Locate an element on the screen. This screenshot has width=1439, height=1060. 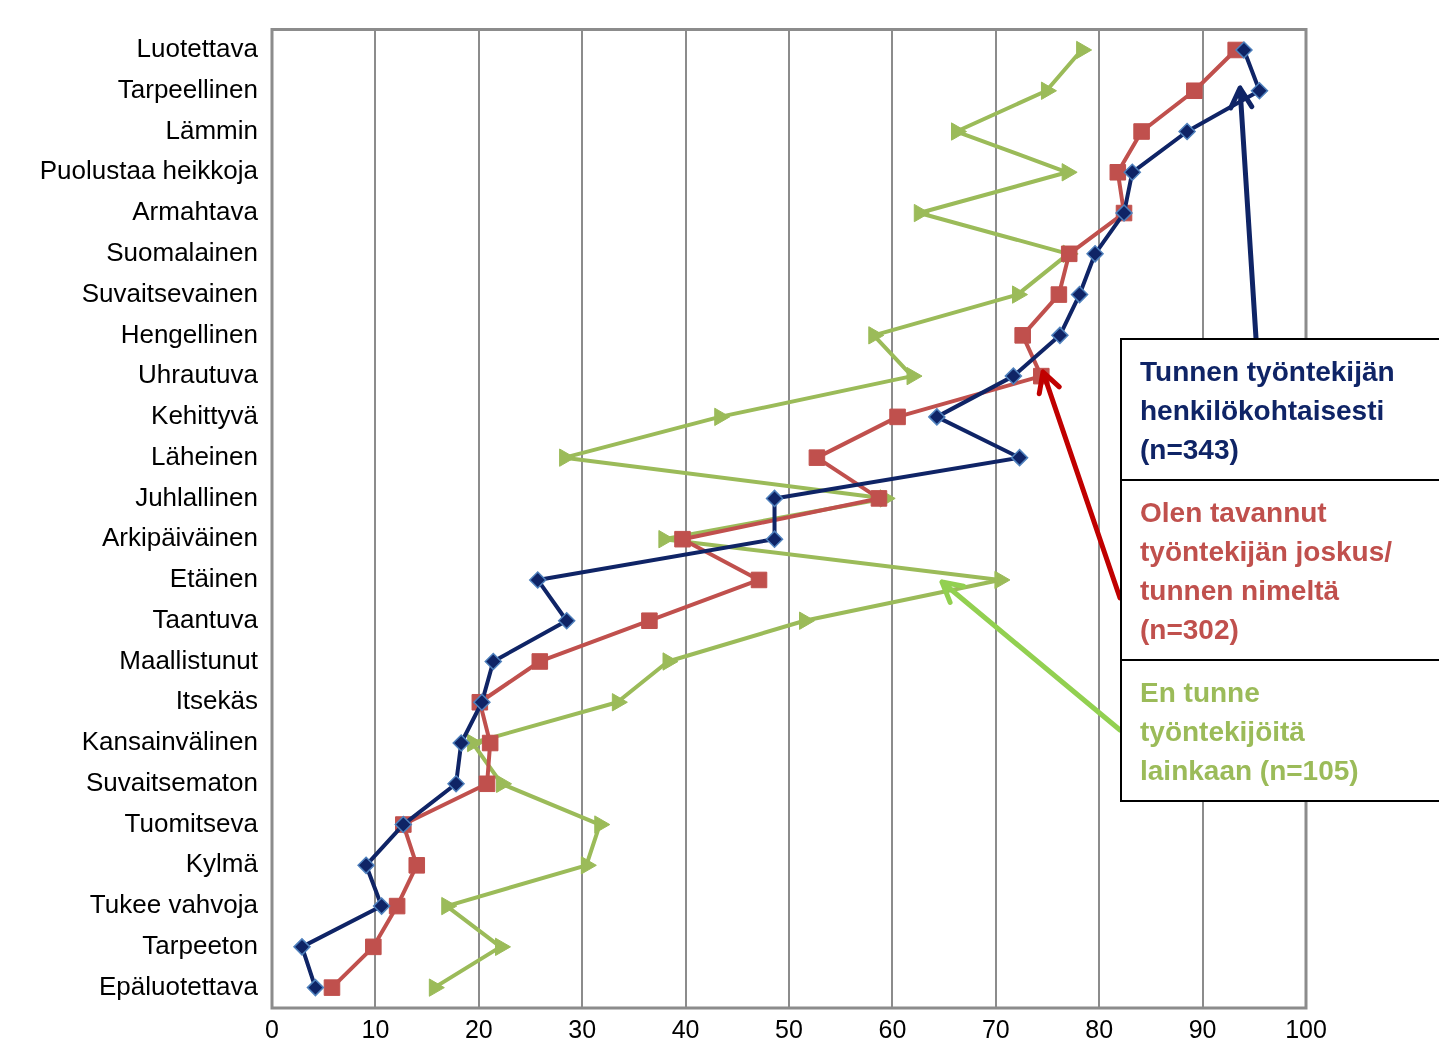
y-tick-label: Maallistunut is located at coordinates (189, 659).